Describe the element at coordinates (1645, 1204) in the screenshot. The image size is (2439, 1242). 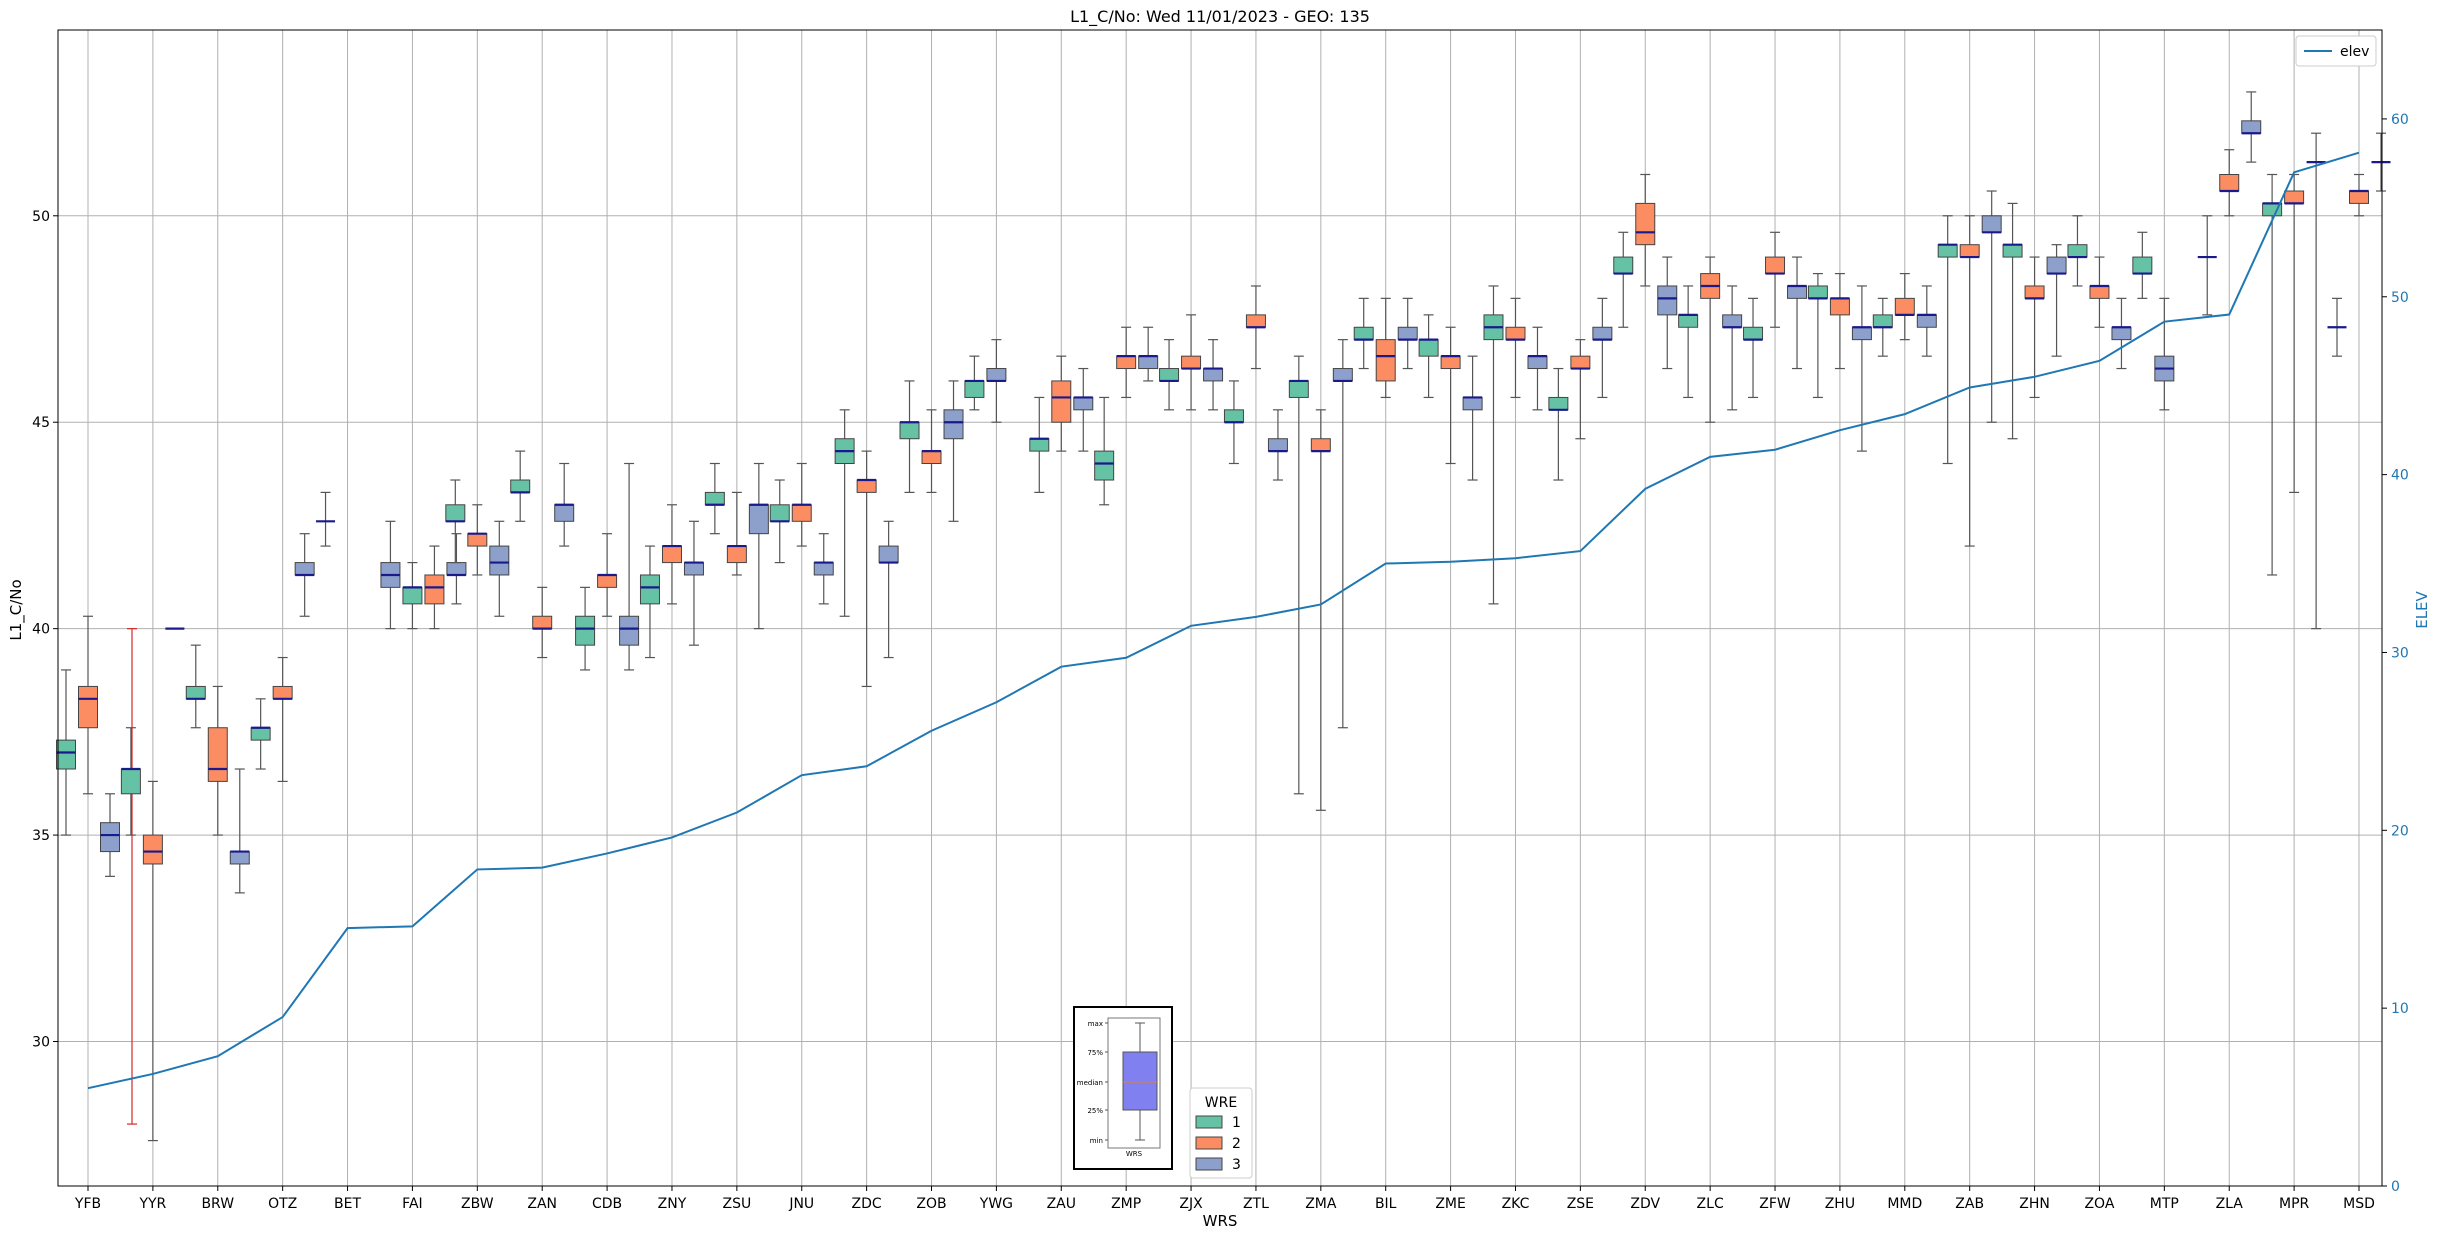
I see `x-tick-label: ZDV` at that location.